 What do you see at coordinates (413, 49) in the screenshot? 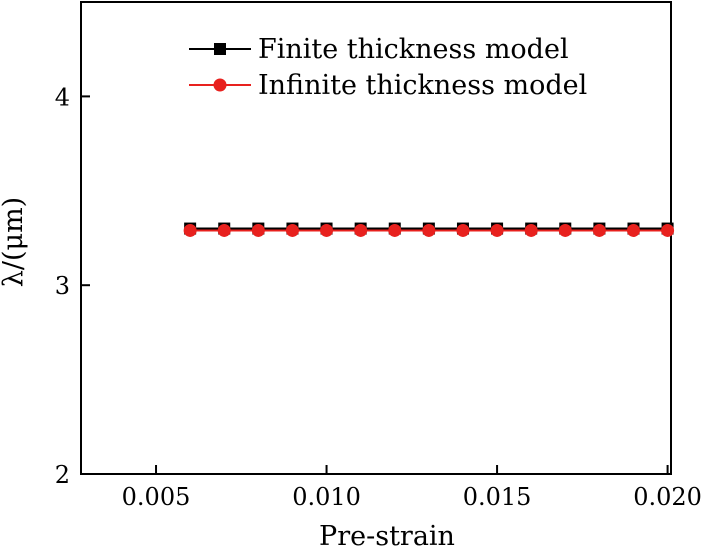
I see `legend-label: Finite thickness model` at bounding box center [413, 49].